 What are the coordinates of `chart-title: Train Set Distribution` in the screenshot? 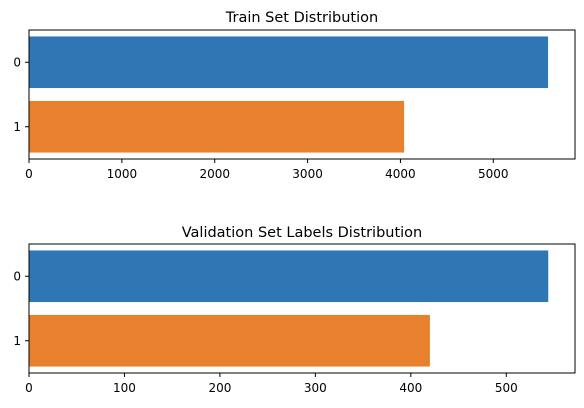 It's located at (301, 18).